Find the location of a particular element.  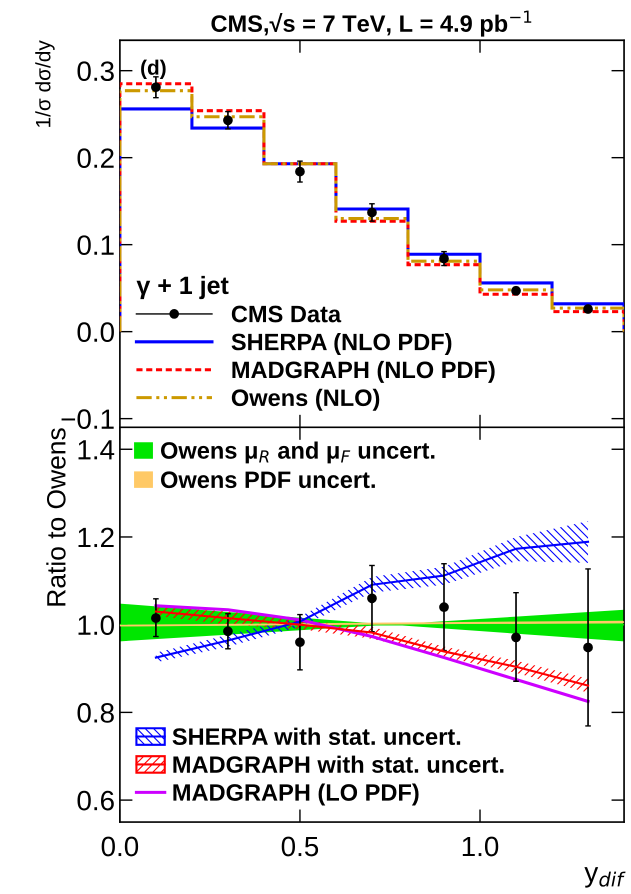

legend-label: Owens μ$_{R}$ and μ$_{F}$ uncert. is located at coordinates (297, 453).